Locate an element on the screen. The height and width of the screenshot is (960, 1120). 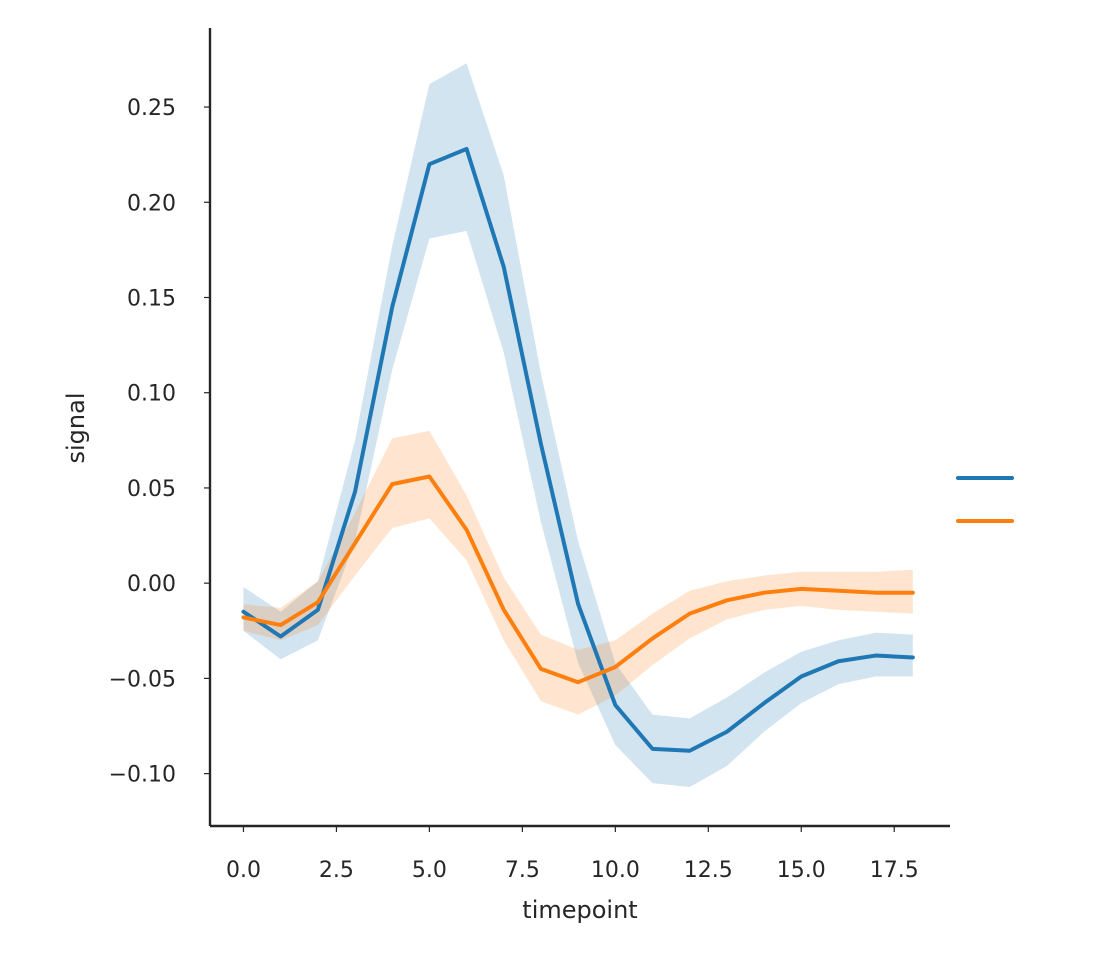
x-axis-label: timepoint is located at coordinates (579, 910).